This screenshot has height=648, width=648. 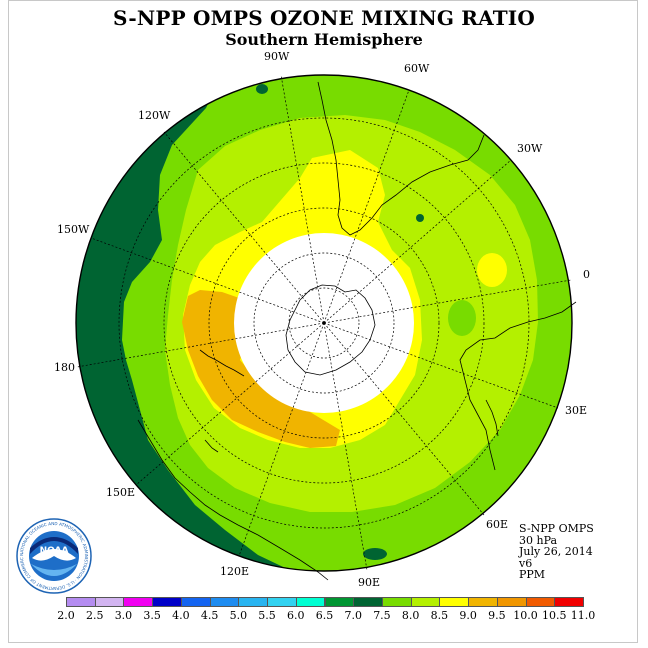 I want to click on lon-label-120w: 120W, so click(x=154, y=115).